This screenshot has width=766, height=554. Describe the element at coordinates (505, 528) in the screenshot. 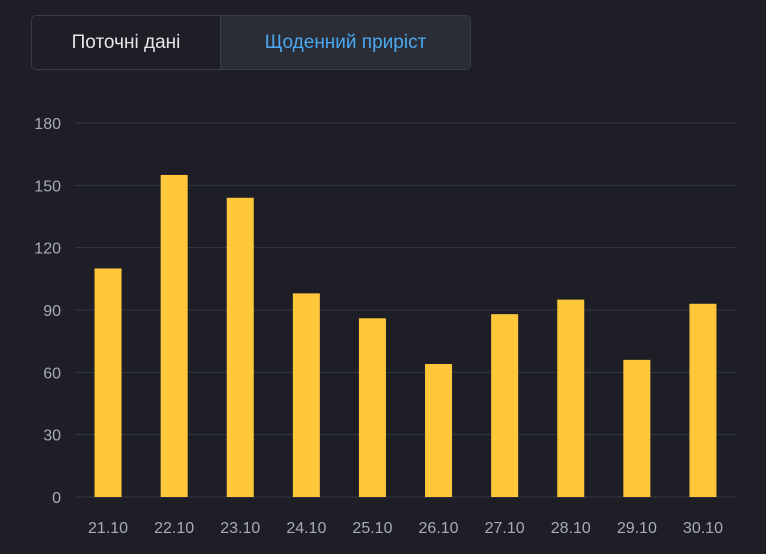

I see `x-tick-label: 27.10` at that location.